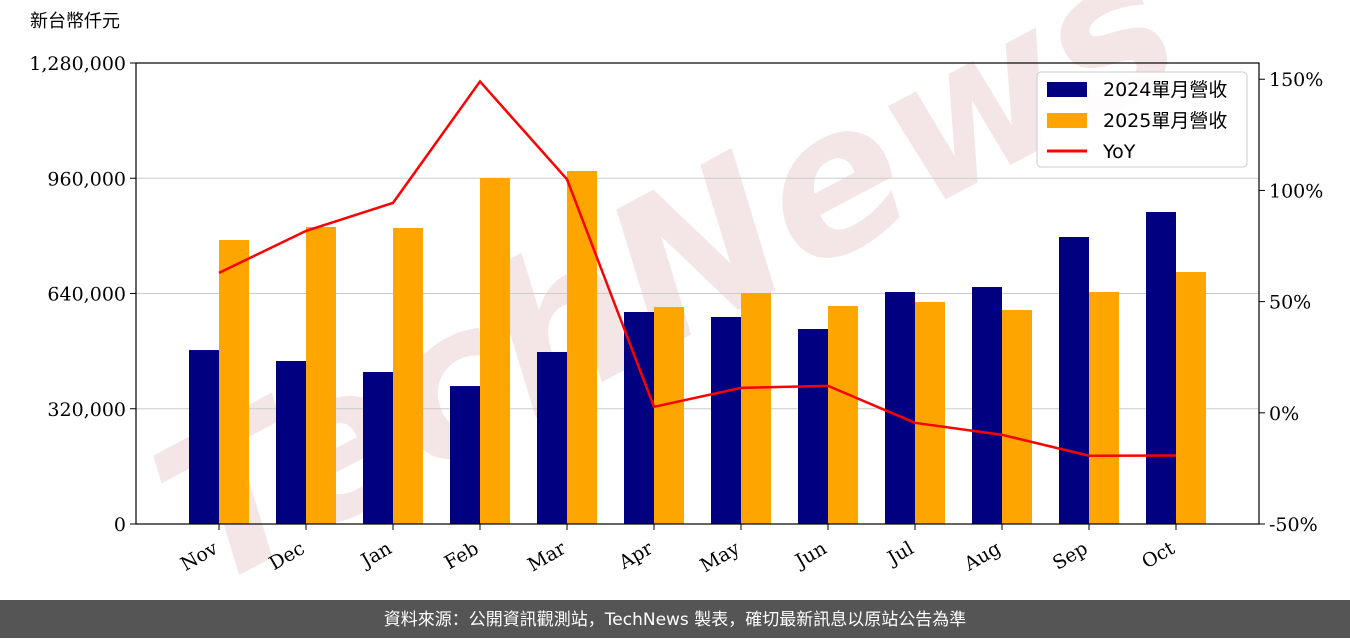 The height and width of the screenshot is (642, 1350). I want to click on y-tick-label: 0, so click(120, 525).